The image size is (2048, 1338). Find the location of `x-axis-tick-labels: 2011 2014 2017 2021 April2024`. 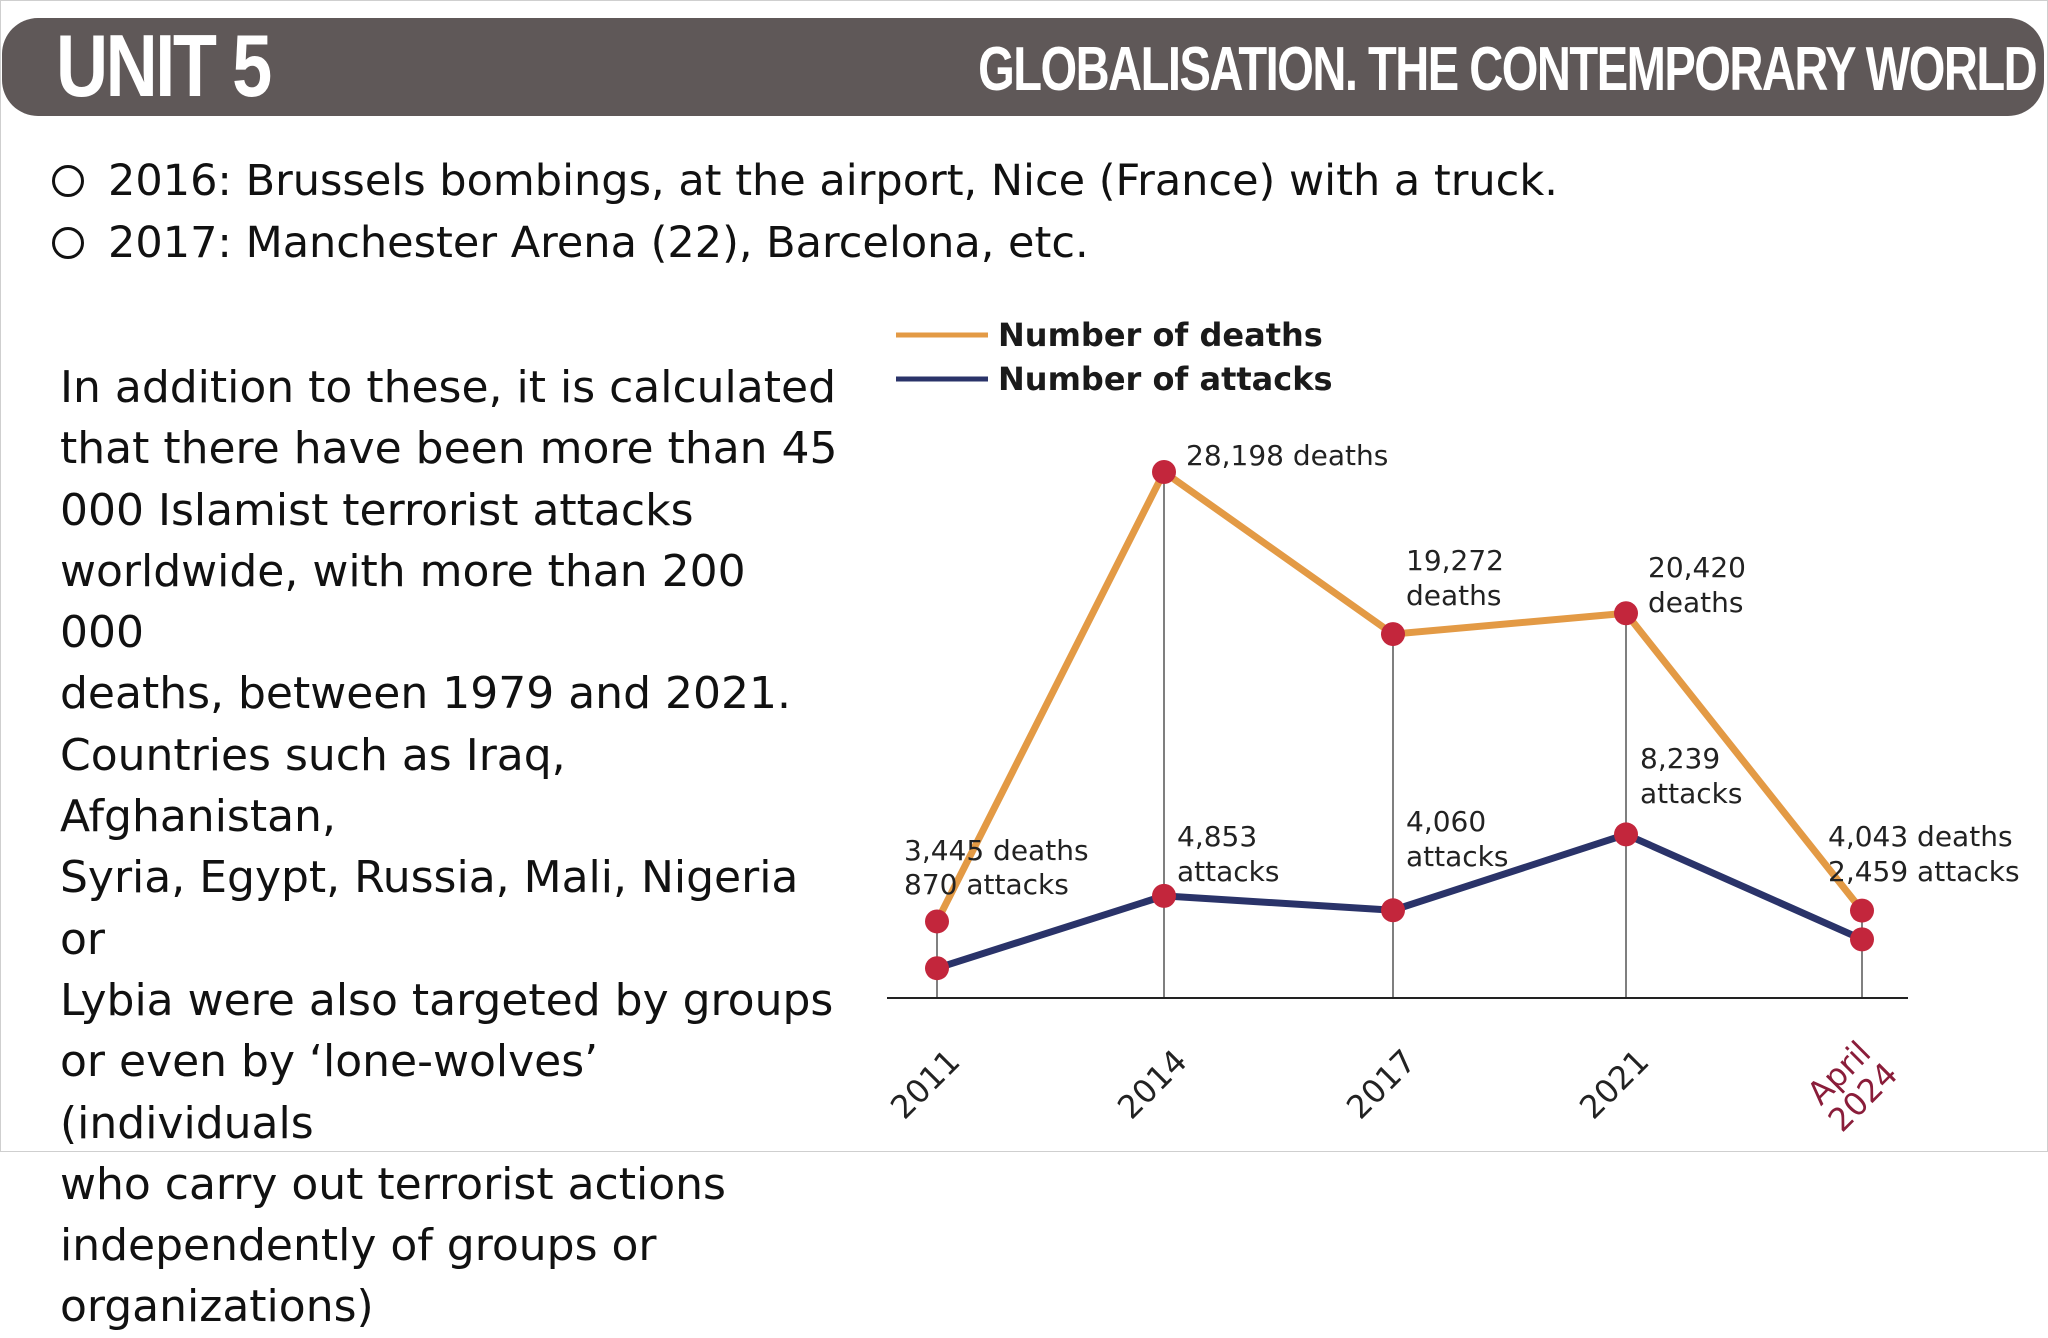

x-axis-tick-labels: 2011 2014 2017 2021 April2024 is located at coordinates (1394, 1085).